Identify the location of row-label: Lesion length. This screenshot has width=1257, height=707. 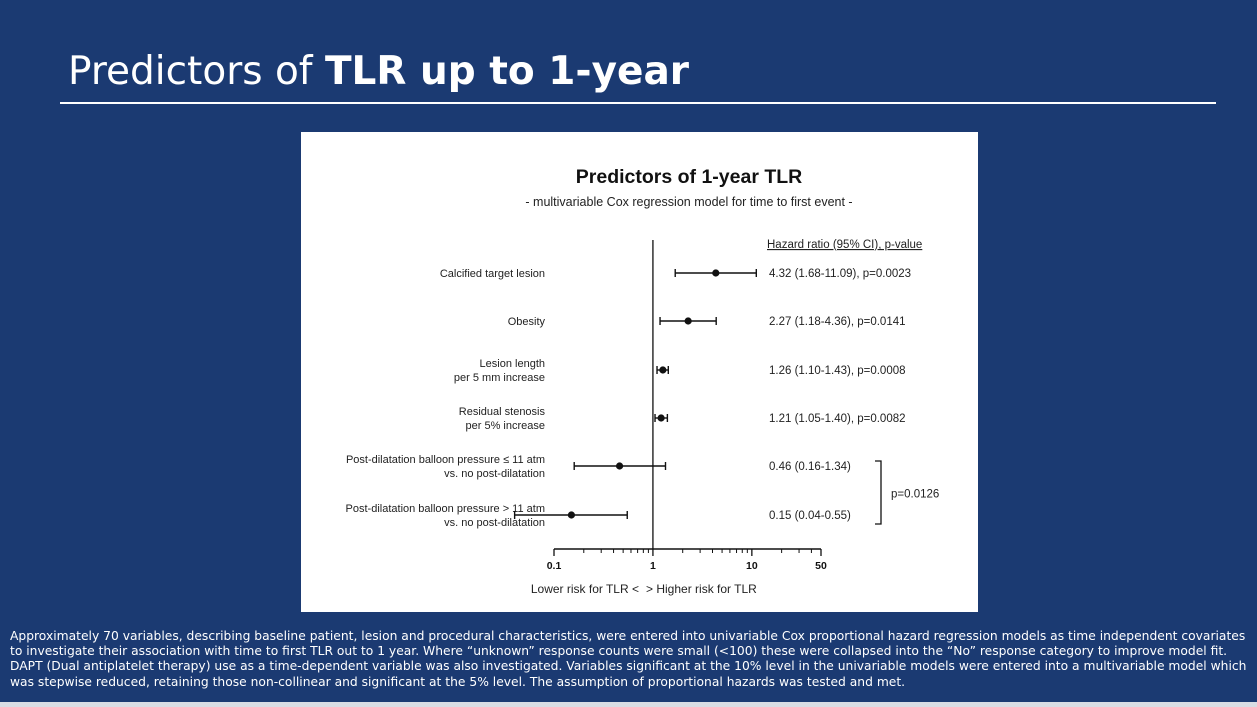
(512, 364).